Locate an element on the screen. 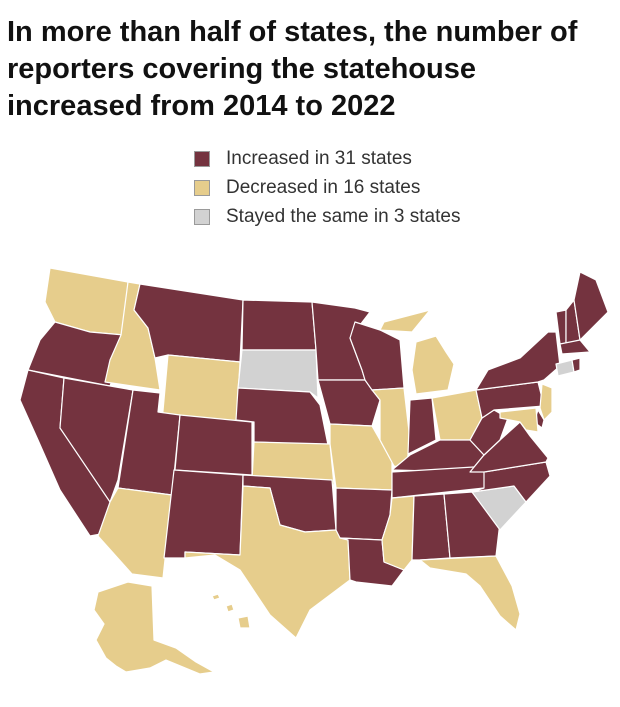 The width and height of the screenshot is (620, 707). state-ma is located at coordinates (575, 347).